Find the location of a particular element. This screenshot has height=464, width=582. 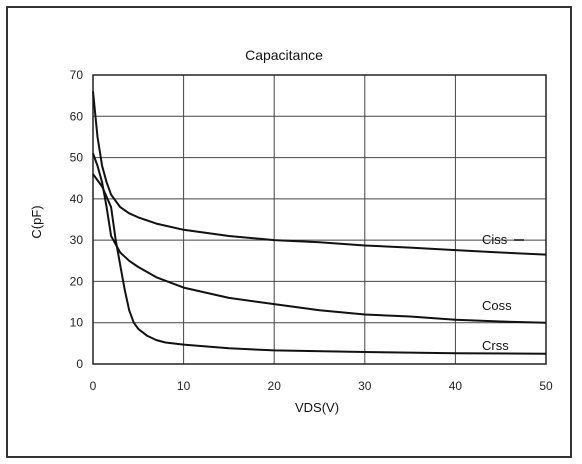

y-tick-label: 10 is located at coordinates (77, 323).